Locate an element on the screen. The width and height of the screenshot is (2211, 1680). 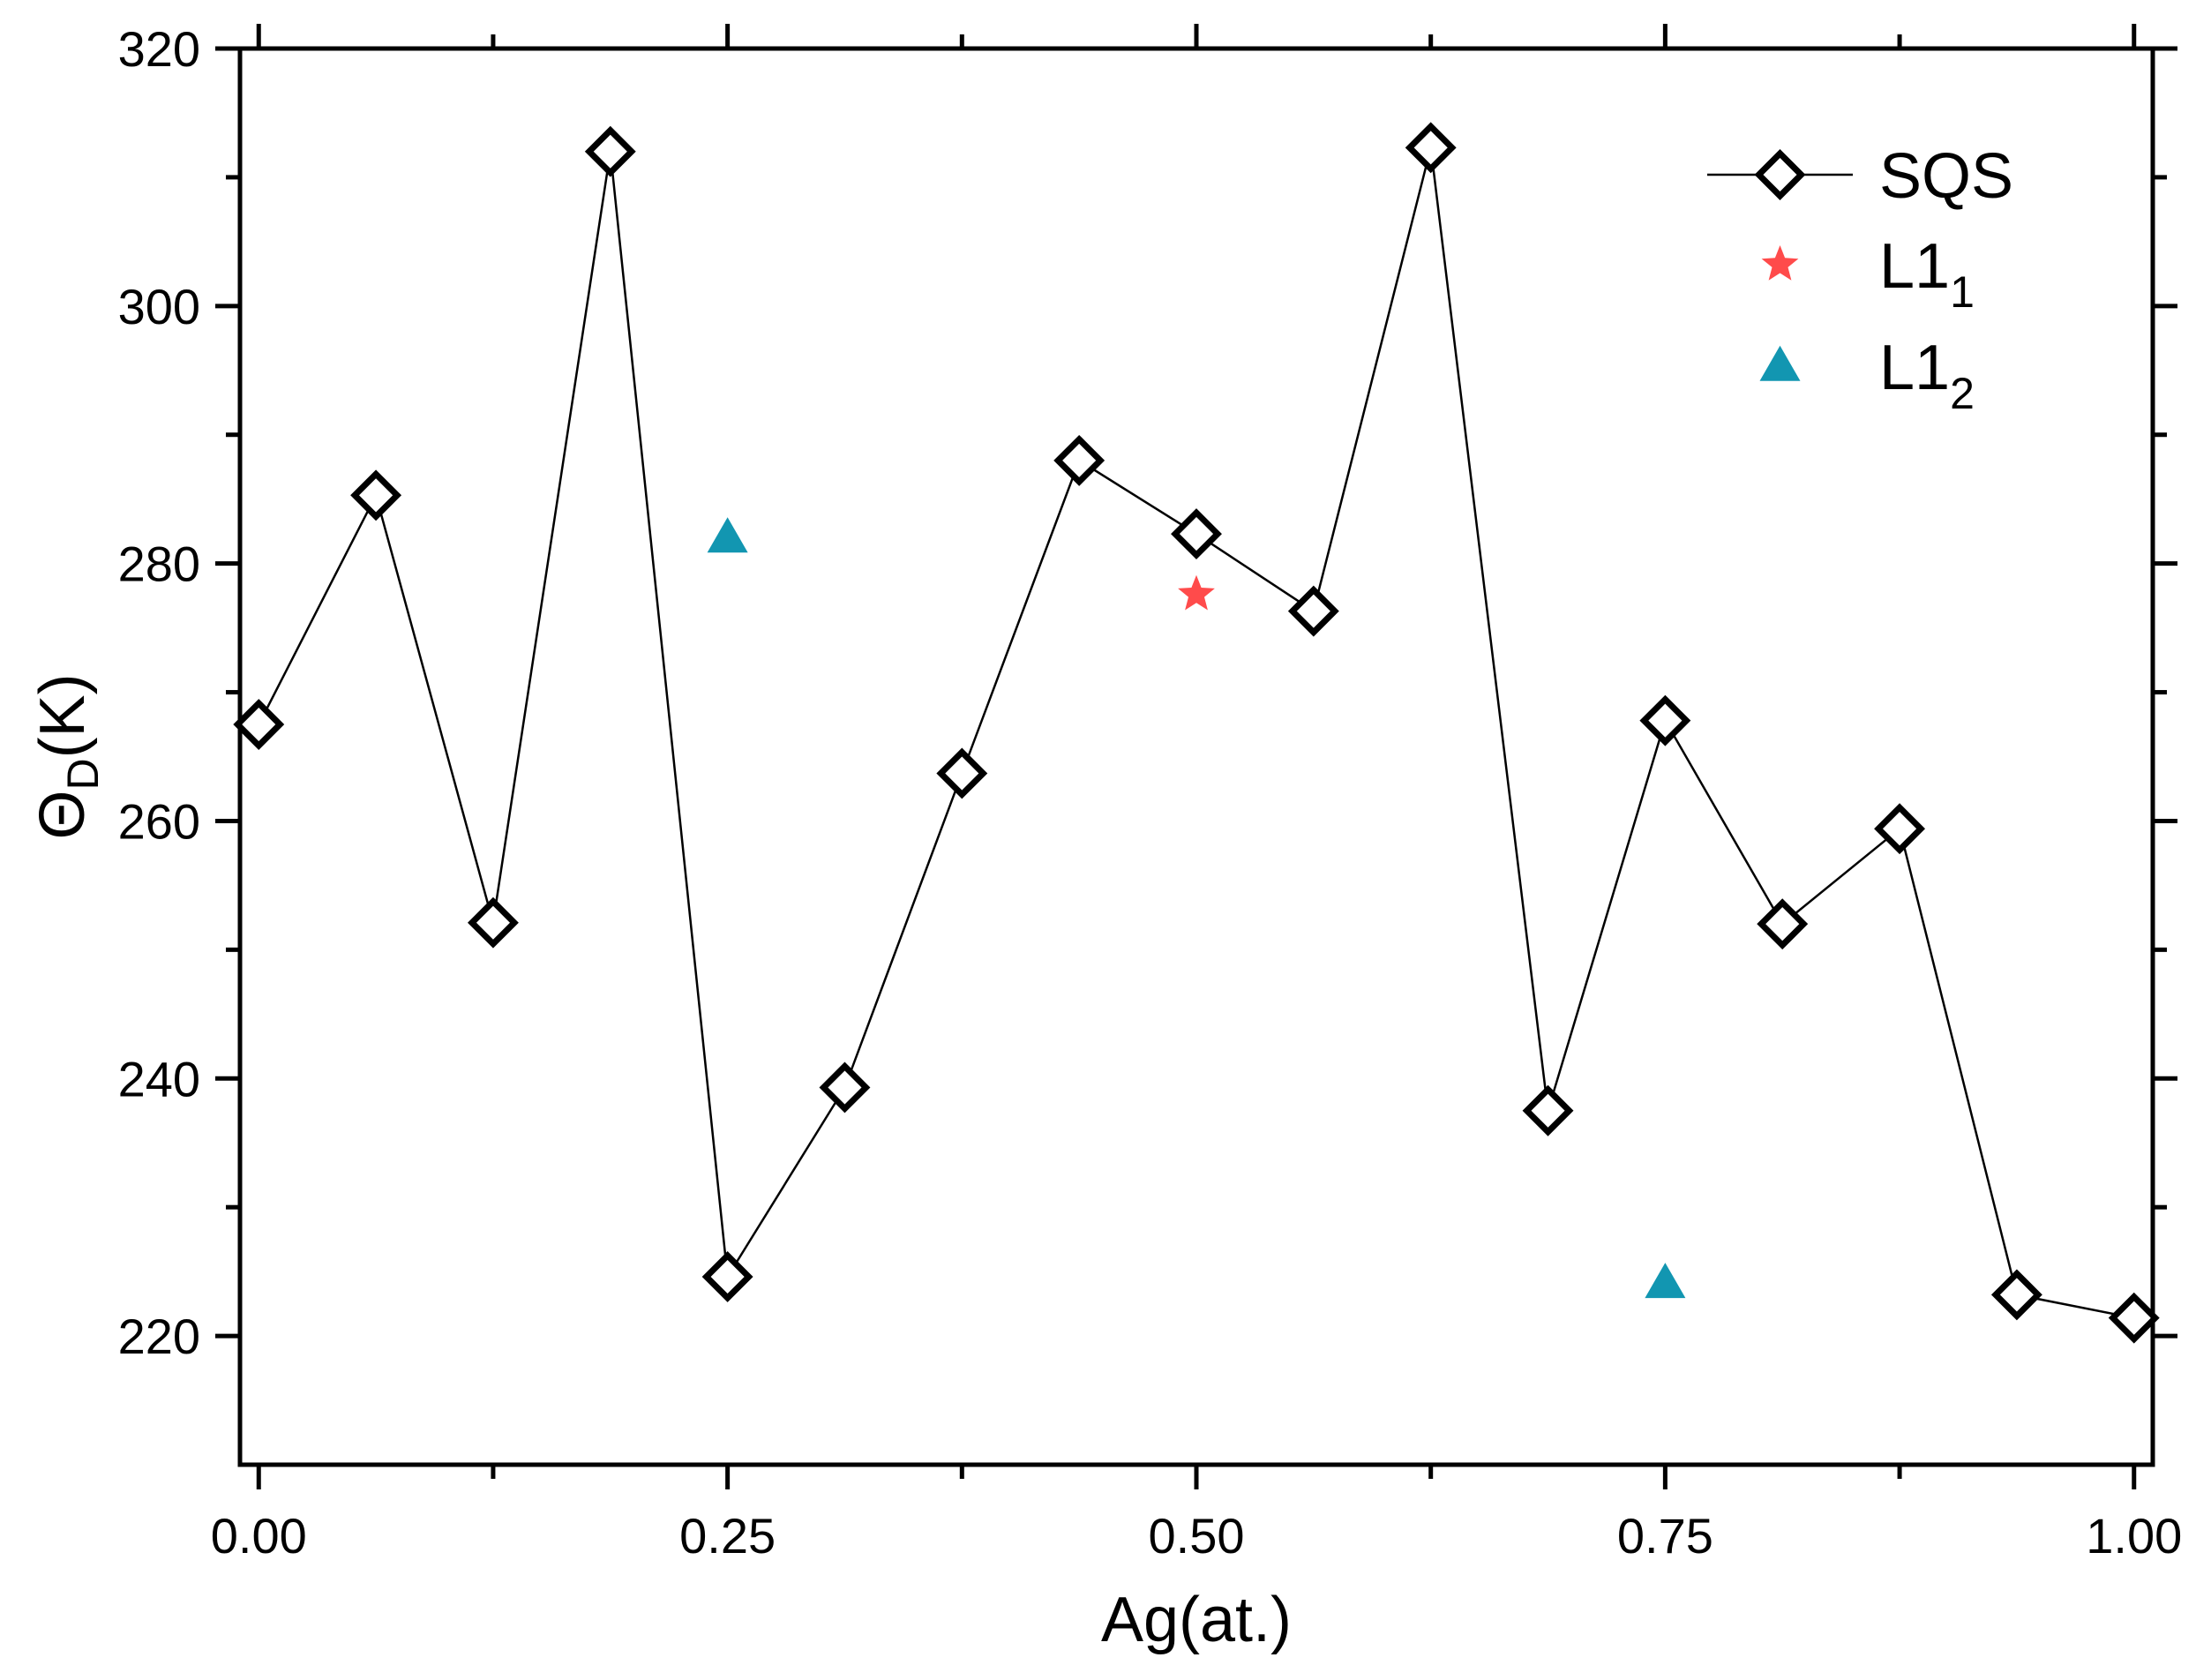
y-axis-title: ΘD(K) is located at coordinates (67, 756).